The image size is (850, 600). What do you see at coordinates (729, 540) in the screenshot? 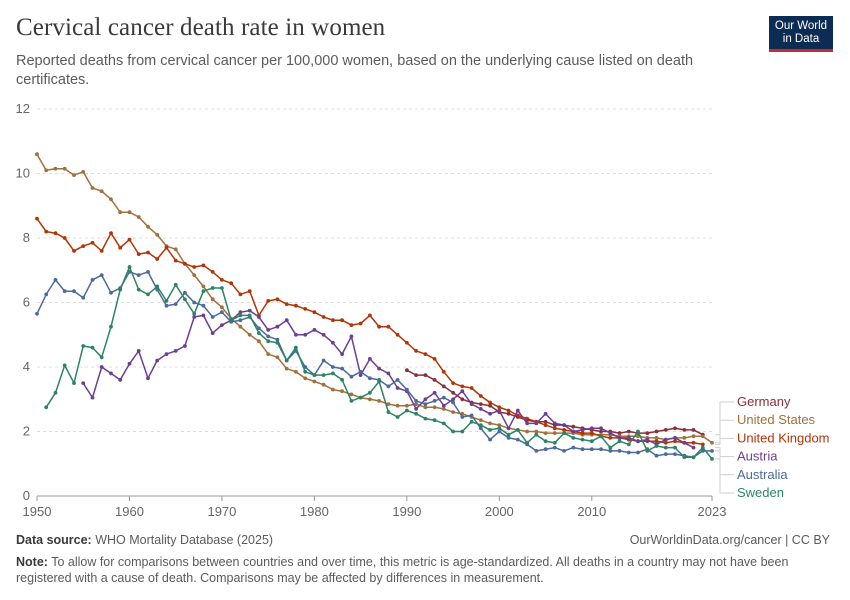
I see `source-url: OurWorldinData.org/cancer | CC BY` at bounding box center [729, 540].